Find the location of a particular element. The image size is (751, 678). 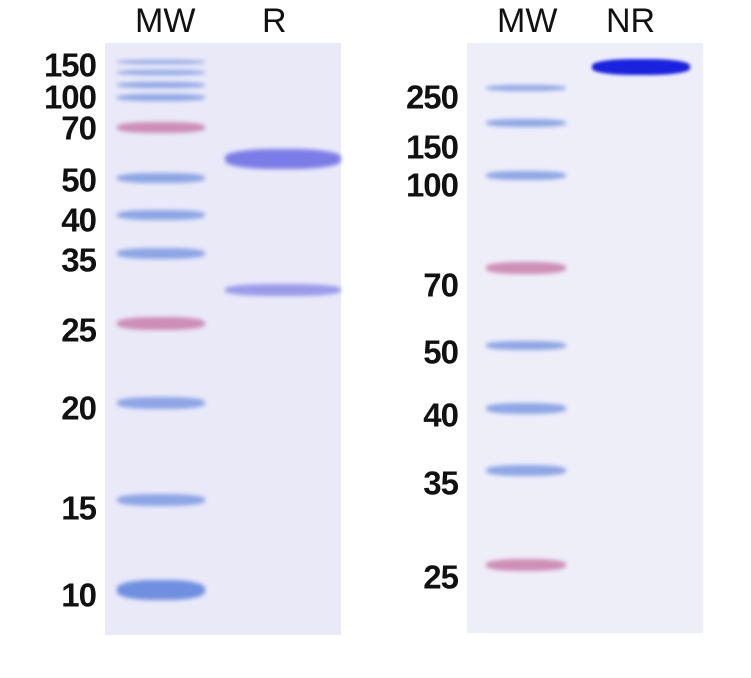

band-r-heavy-chain is located at coordinates (283, 159).